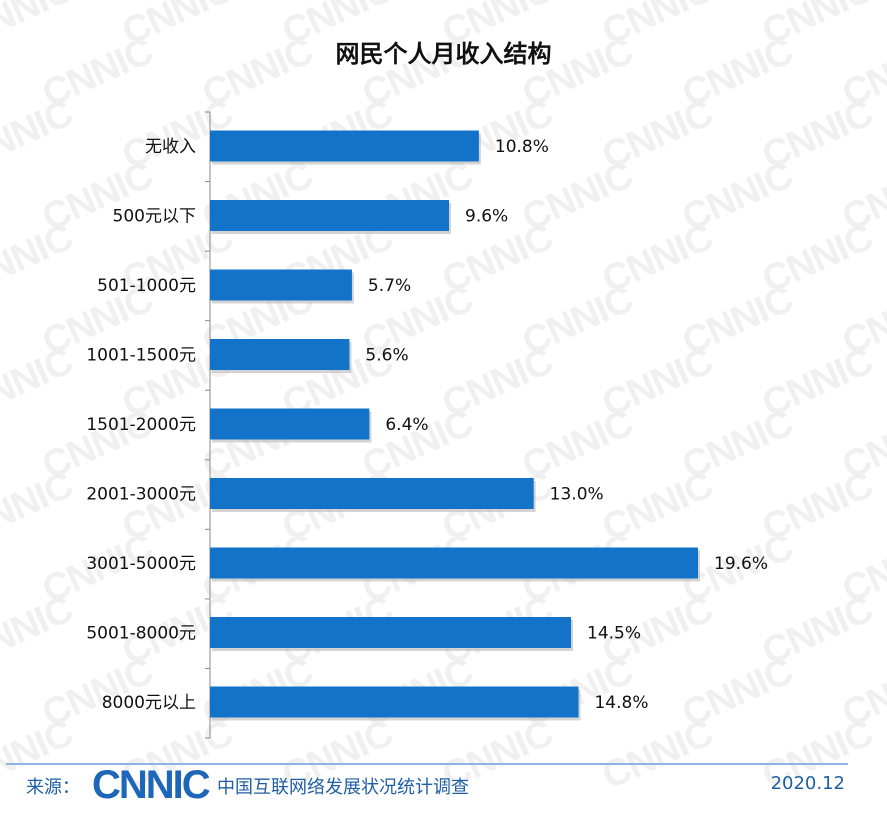 The width and height of the screenshot is (887, 818). What do you see at coordinates (443, 54) in the screenshot?
I see `chart-title: 网民个人月收入结构` at bounding box center [443, 54].